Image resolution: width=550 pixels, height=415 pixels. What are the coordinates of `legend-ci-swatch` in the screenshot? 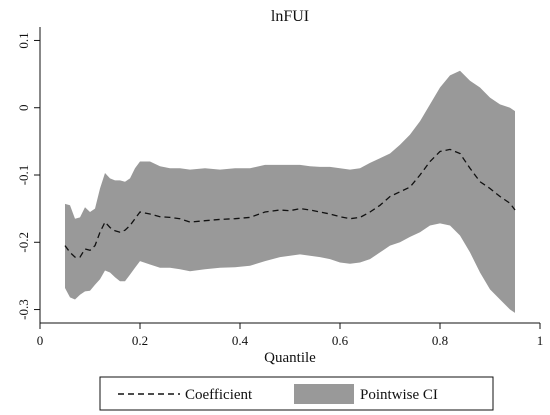 It's located at (324, 394).